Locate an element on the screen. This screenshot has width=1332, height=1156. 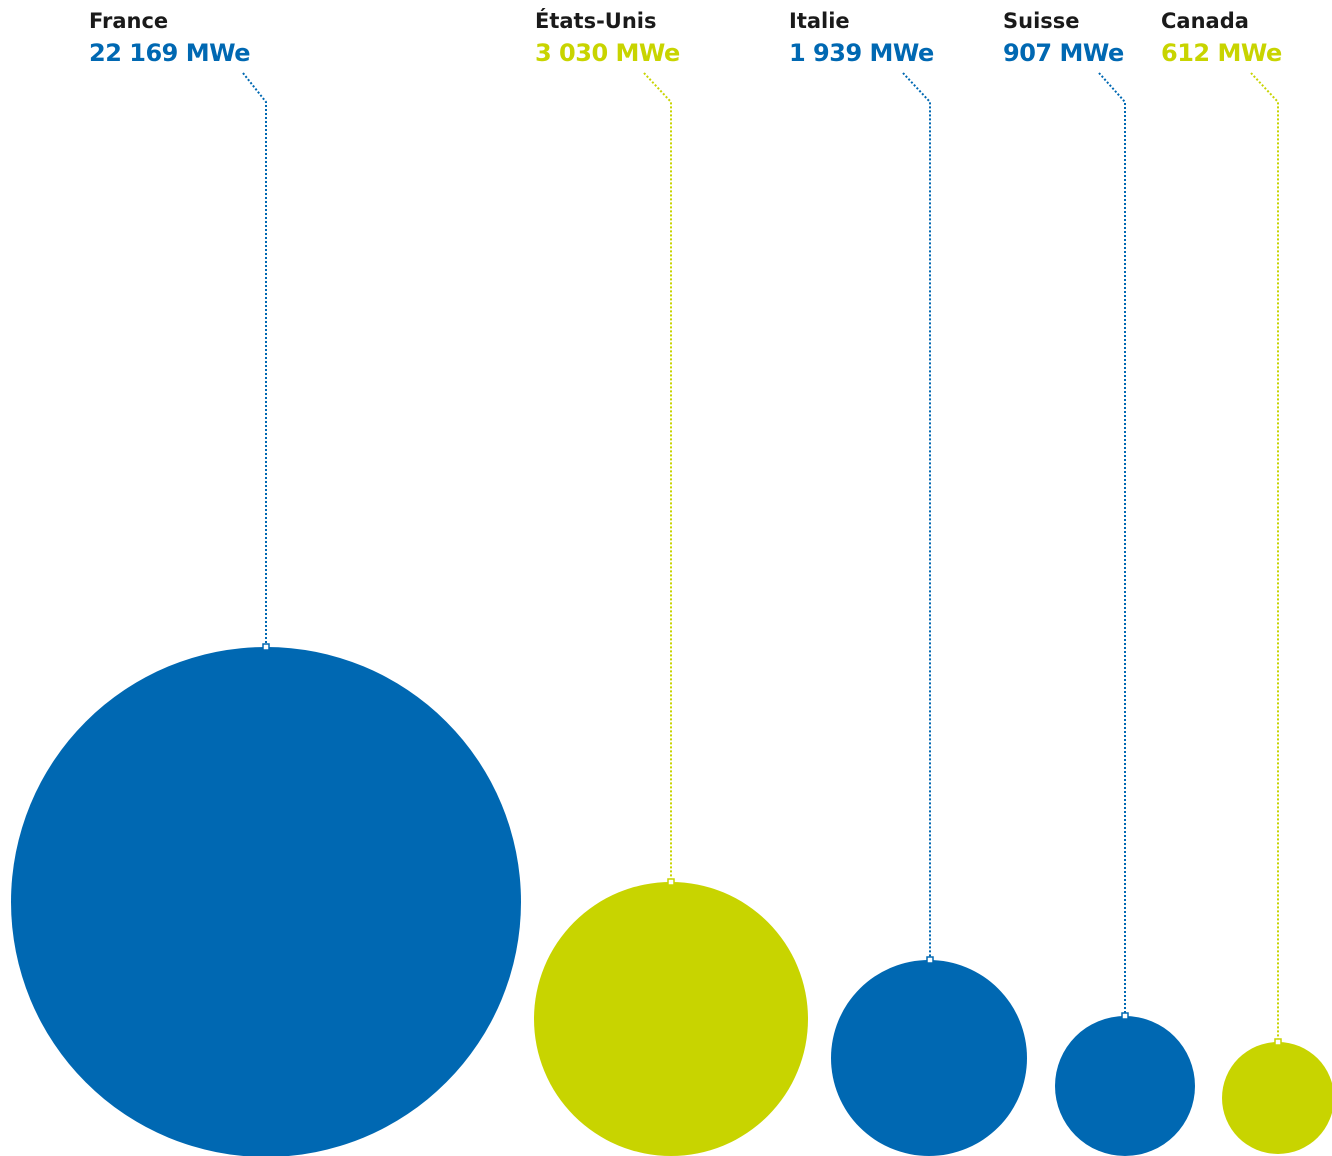
bubble-italie is located at coordinates (929, 1058).